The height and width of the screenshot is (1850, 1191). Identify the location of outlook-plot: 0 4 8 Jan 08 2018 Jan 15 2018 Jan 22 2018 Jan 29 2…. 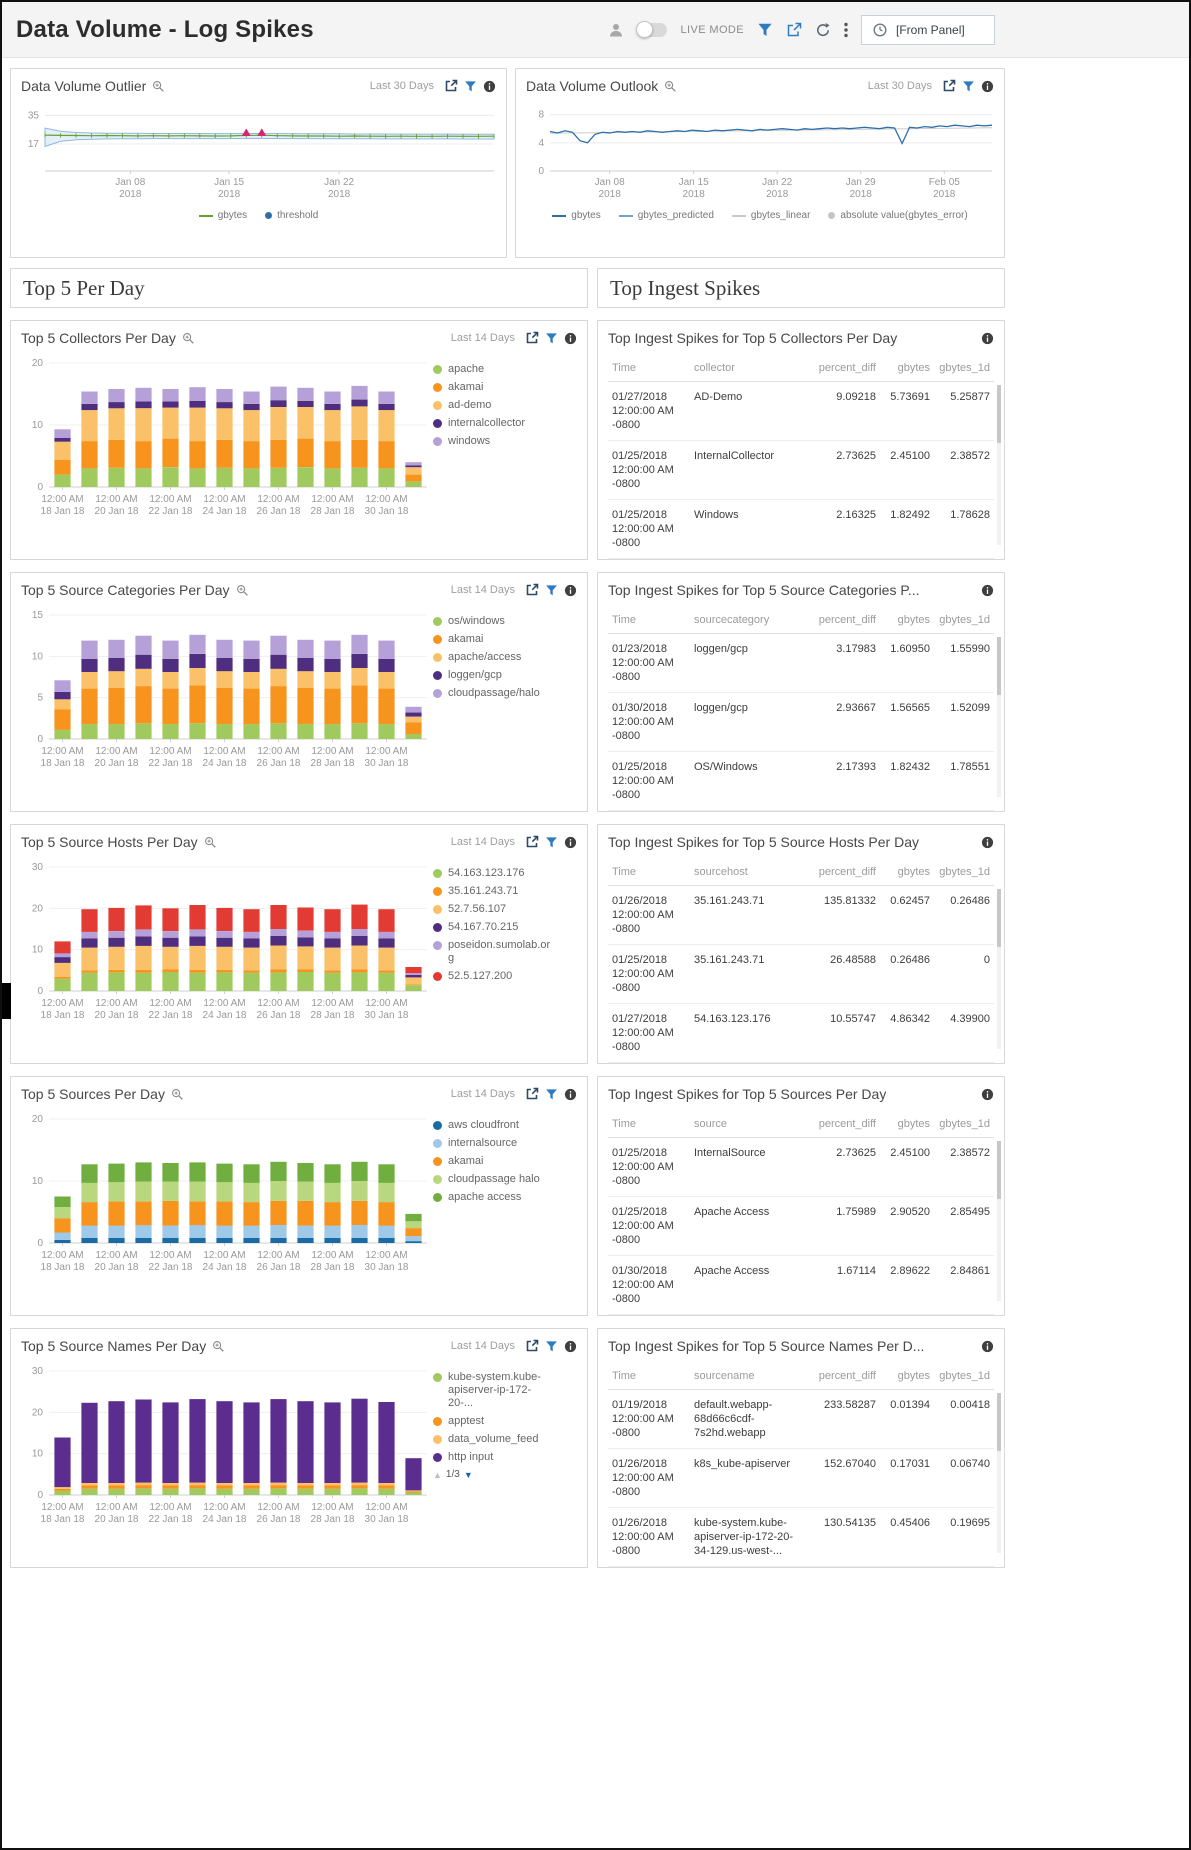
(760, 154).